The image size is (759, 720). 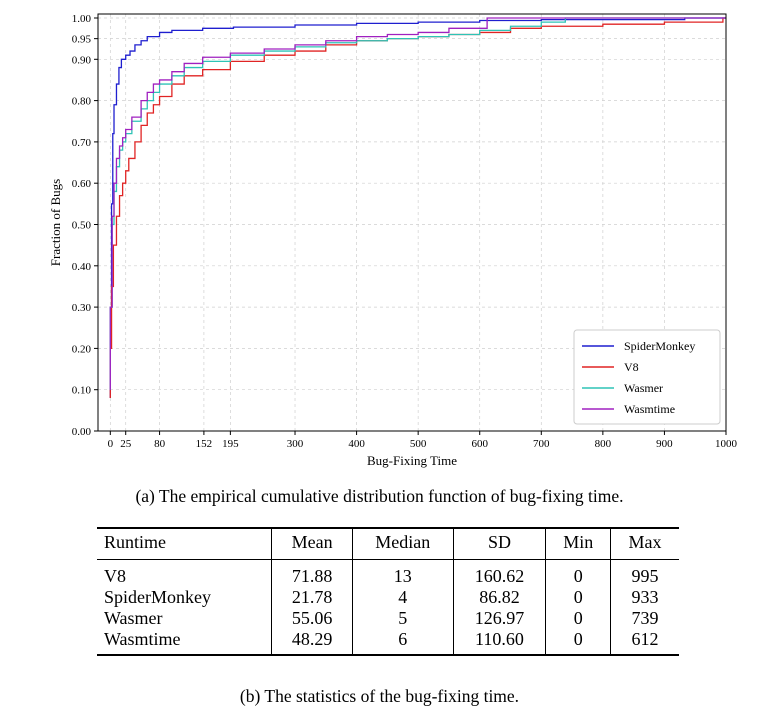 I want to click on cell-mean: 21.78, so click(x=312, y=597).